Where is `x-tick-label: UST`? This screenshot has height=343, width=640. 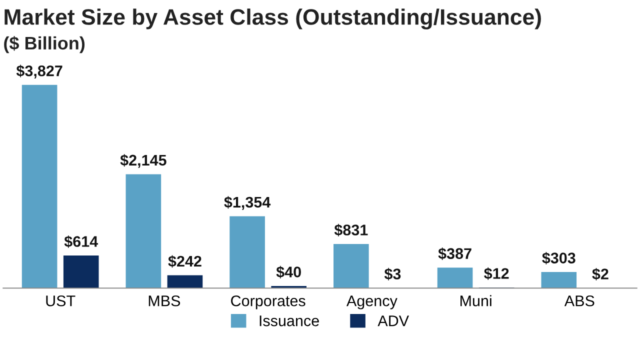 x-tick-label: UST is located at coordinates (61, 300).